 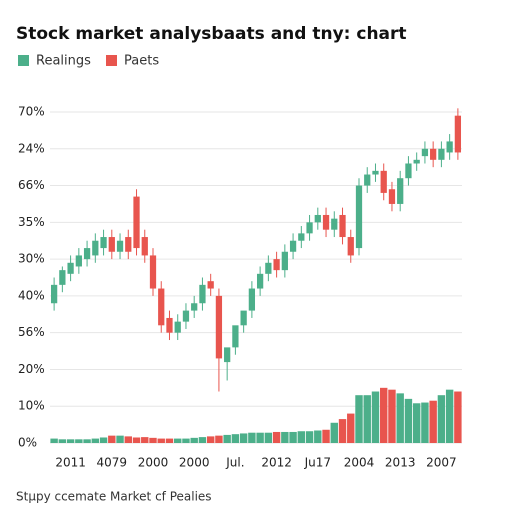 I want to click on y-tick-label: 40%, so click(x=31, y=295).